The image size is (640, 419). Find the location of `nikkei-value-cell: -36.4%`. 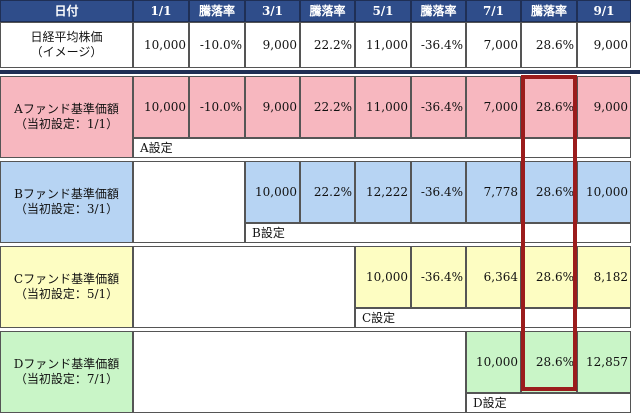

nikkei-value-cell: -36.4% is located at coordinates (438, 45).